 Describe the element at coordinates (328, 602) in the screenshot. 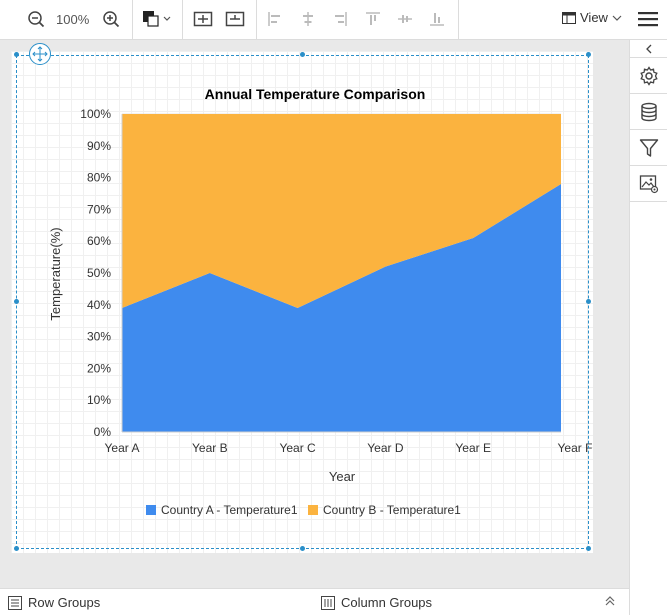

I see `columns-icon` at that location.